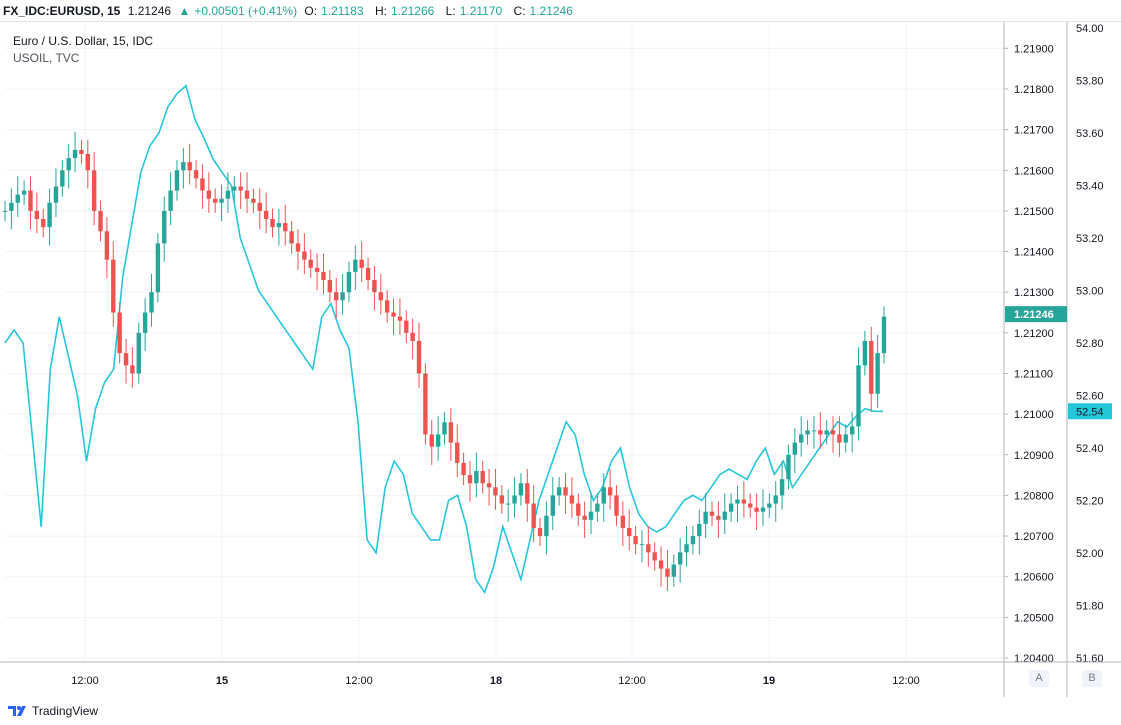  I want to click on tradingview-logo-icon, so click(17, 711).